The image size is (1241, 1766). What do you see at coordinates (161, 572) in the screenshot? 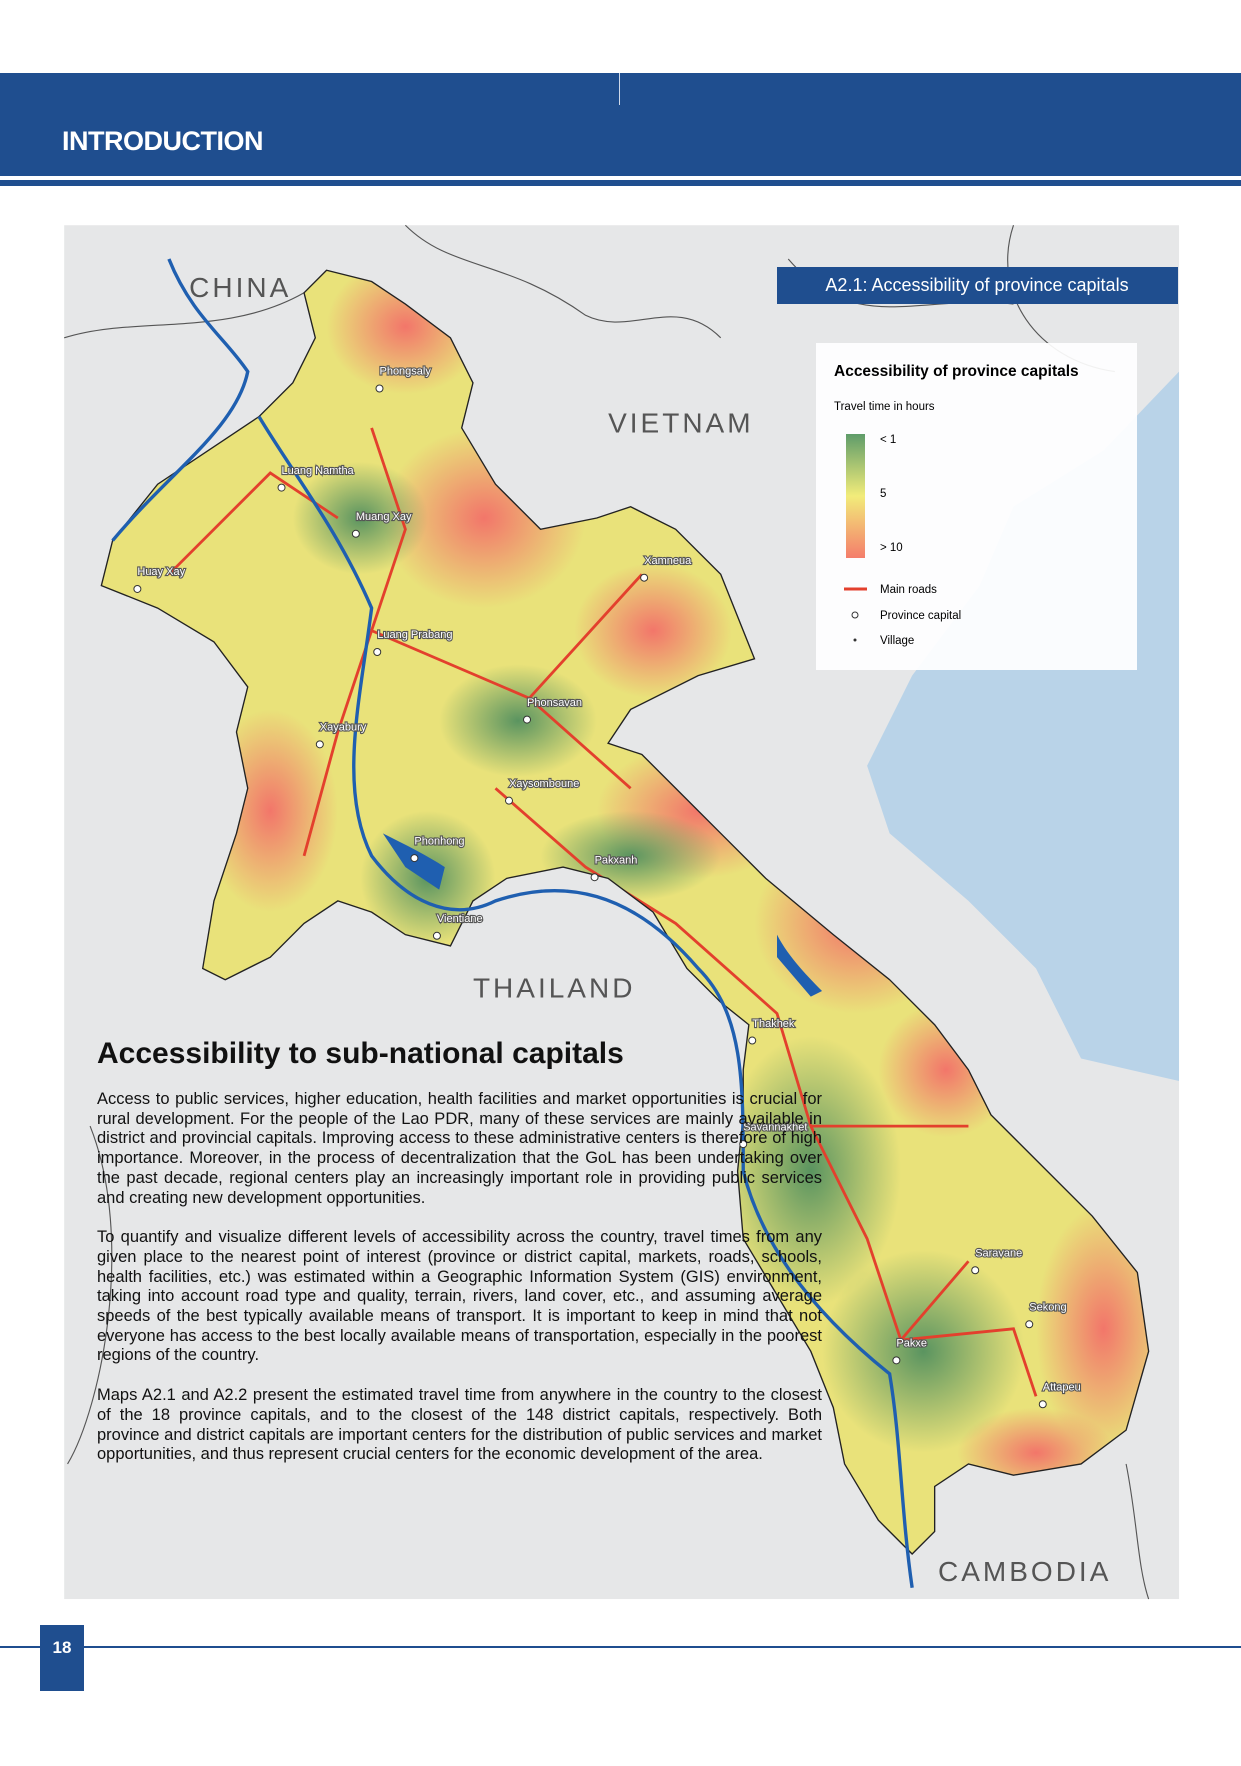
I see `city-label: Huay Xay` at bounding box center [161, 572].